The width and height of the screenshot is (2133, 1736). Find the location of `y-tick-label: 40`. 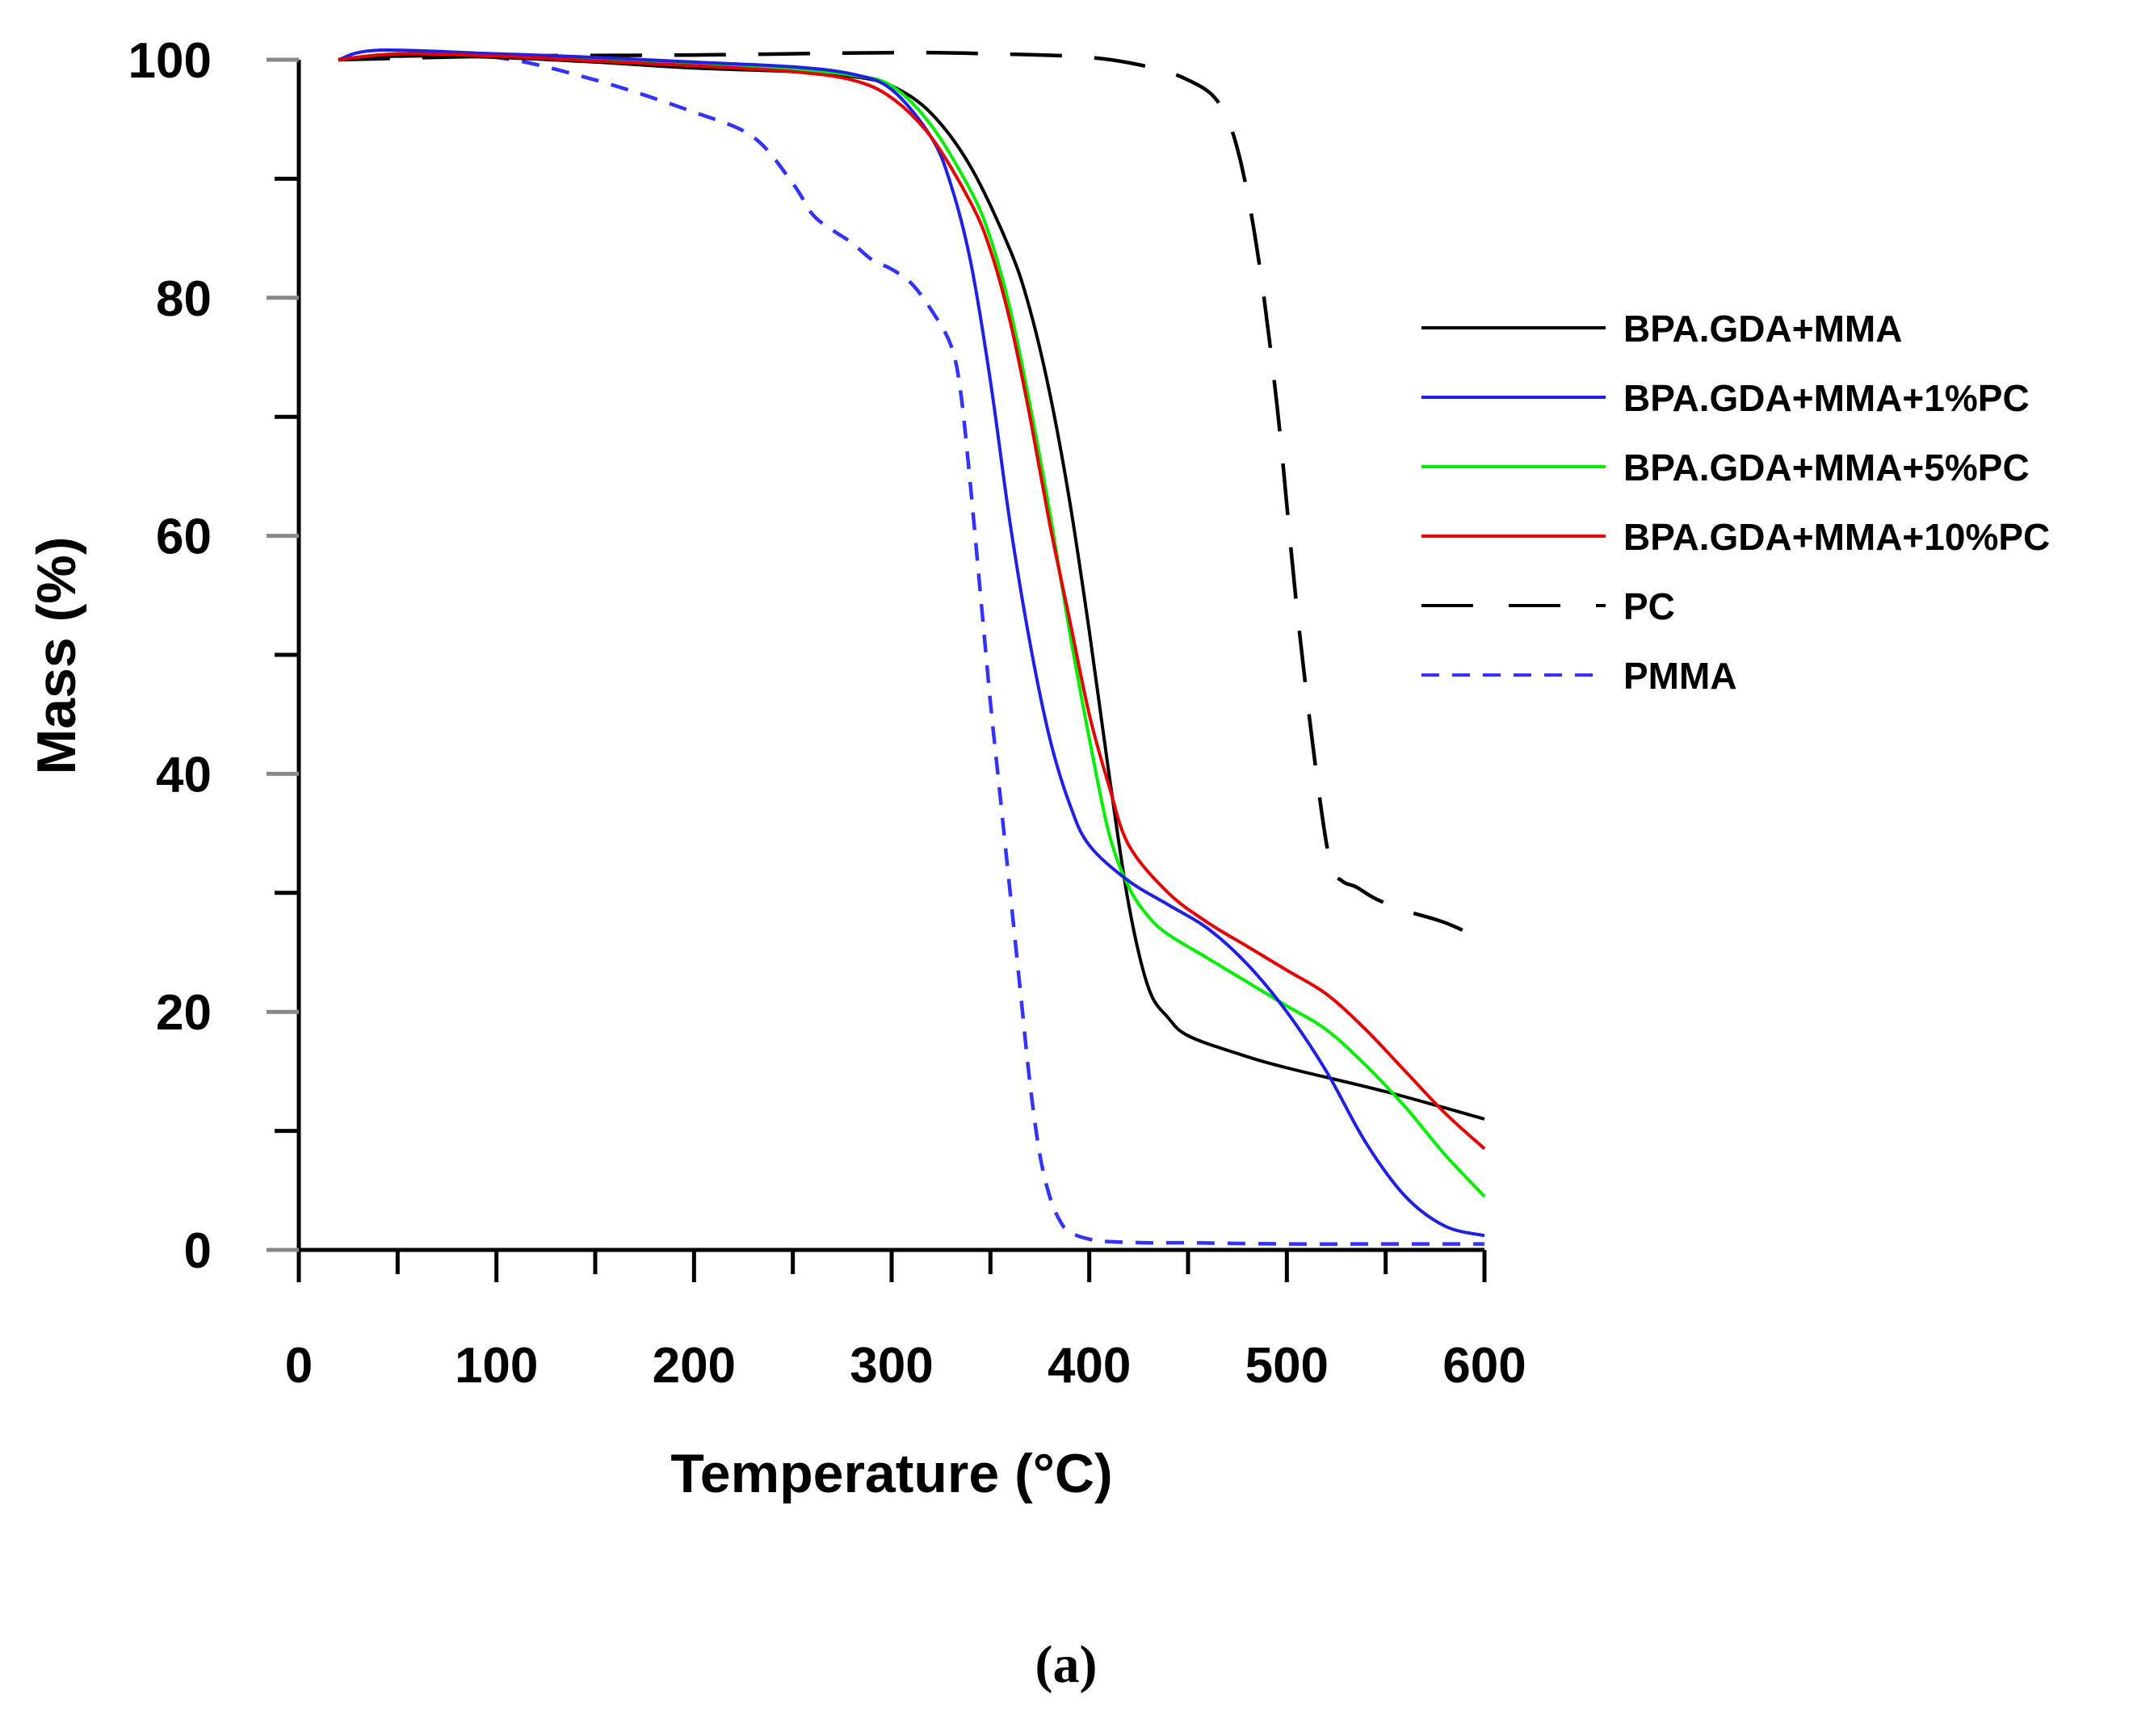

y-tick-label: 40 is located at coordinates (184, 775).